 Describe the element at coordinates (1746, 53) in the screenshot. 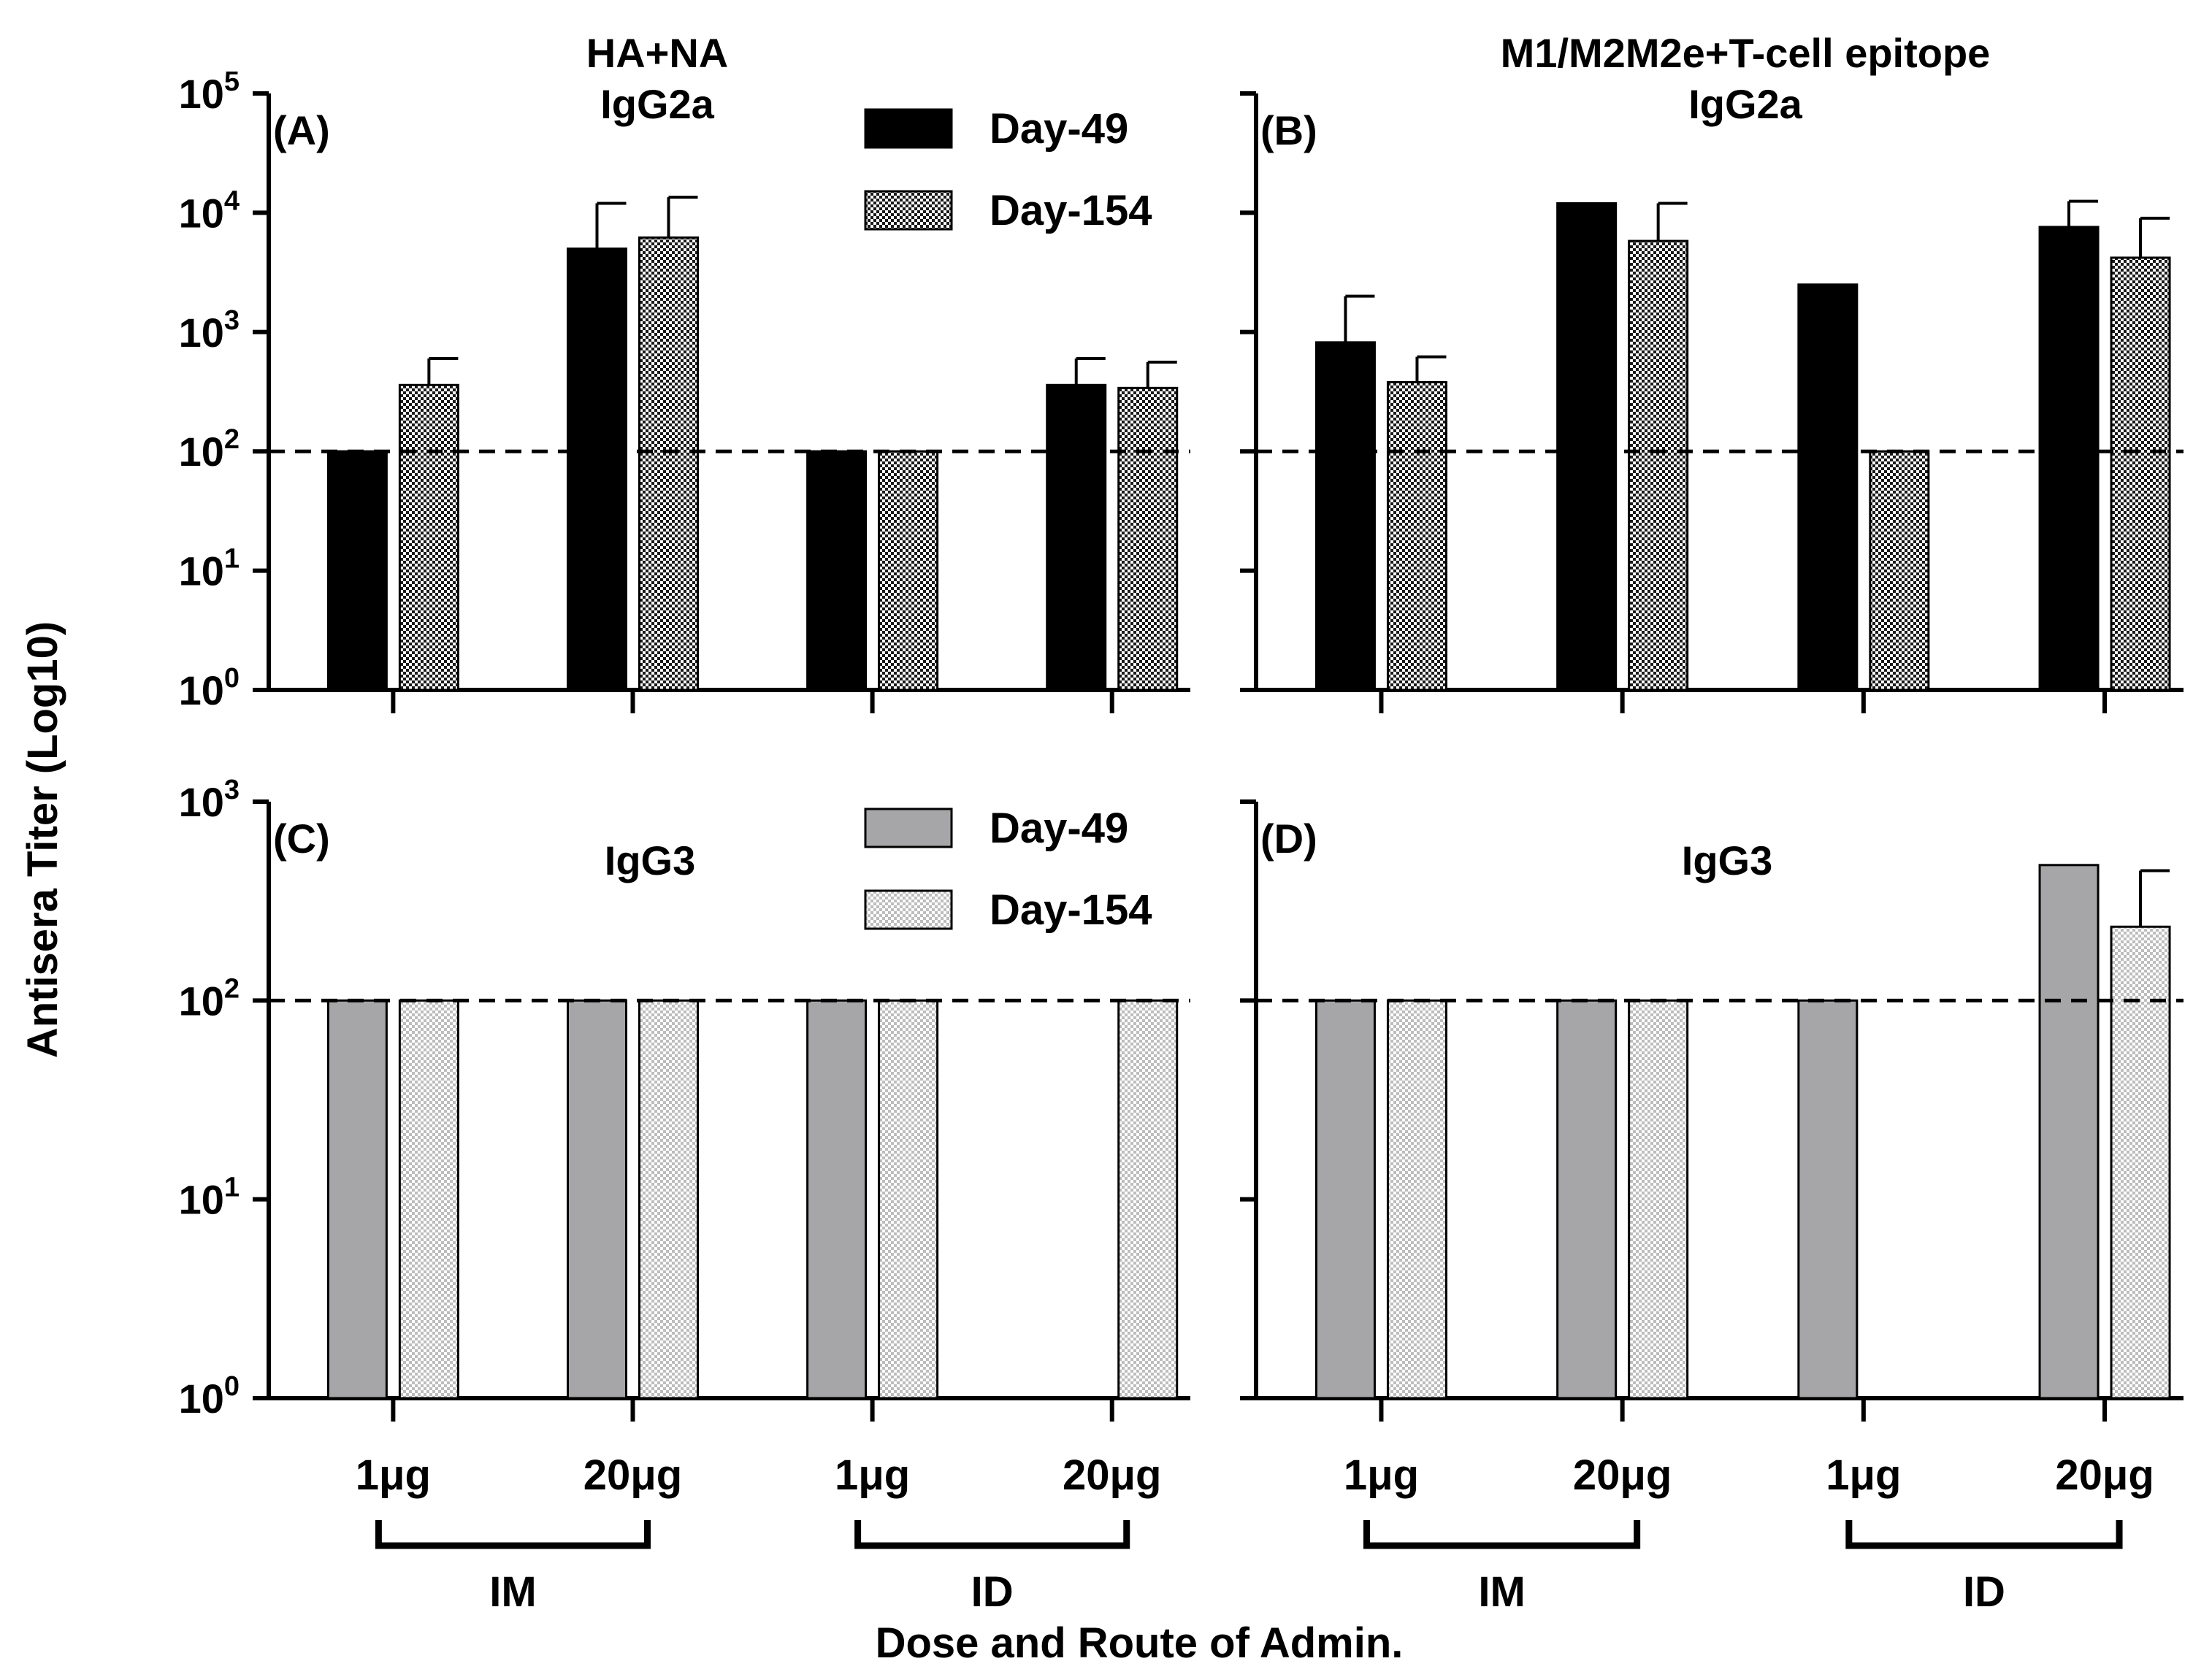

I see `chart-title: M1/M2M2e+T-cell epitope` at that location.